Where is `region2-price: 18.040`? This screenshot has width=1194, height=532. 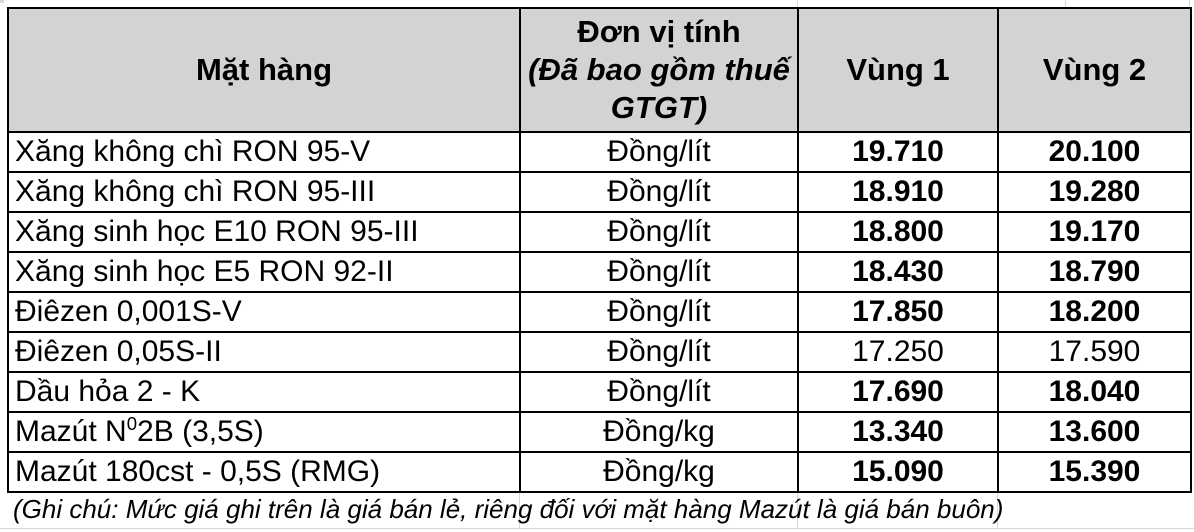
region2-price: 18.040 is located at coordinates (1094, 392).